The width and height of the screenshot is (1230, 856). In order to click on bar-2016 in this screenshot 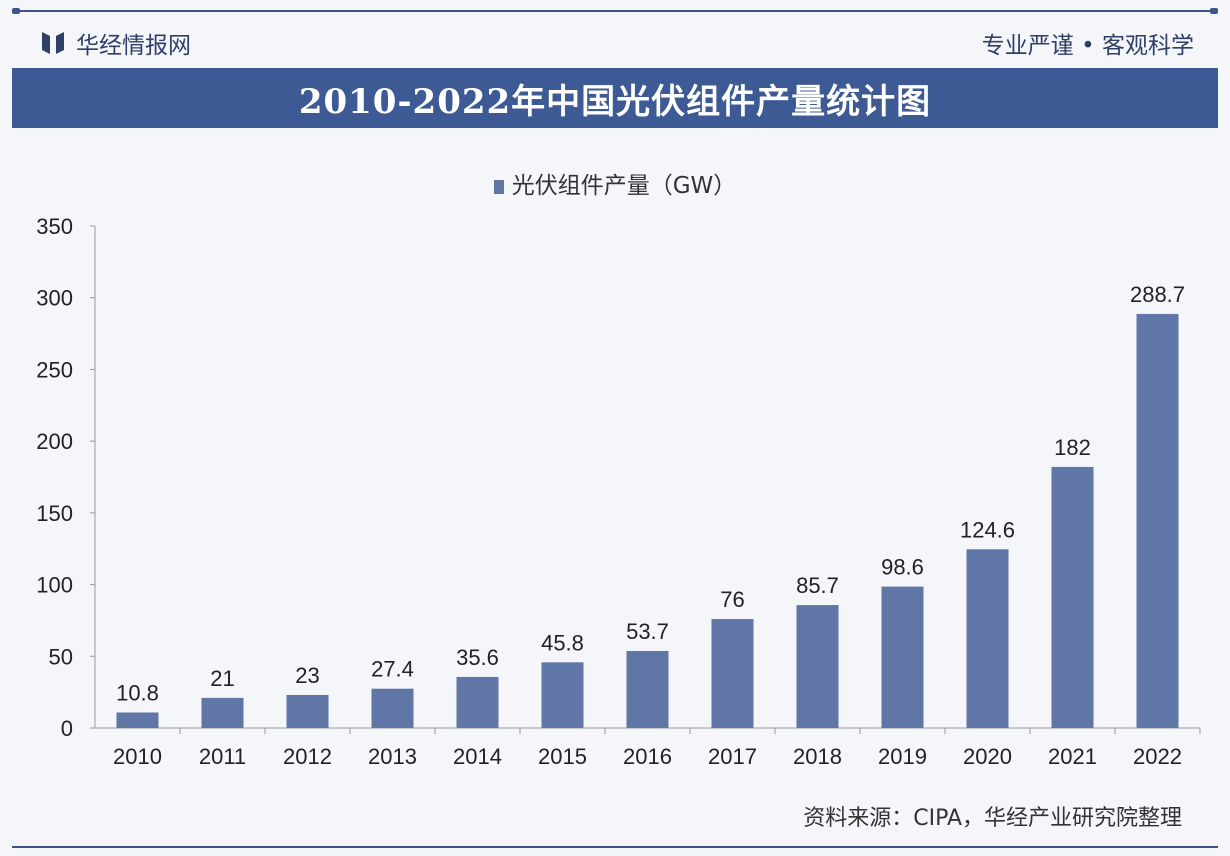, I will do `click(647, 689)`.